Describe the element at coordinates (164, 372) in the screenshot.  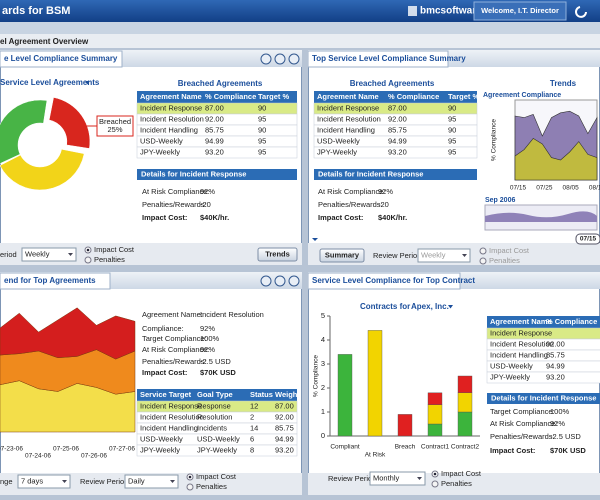
I see `label: Impact Cost:` at that location.